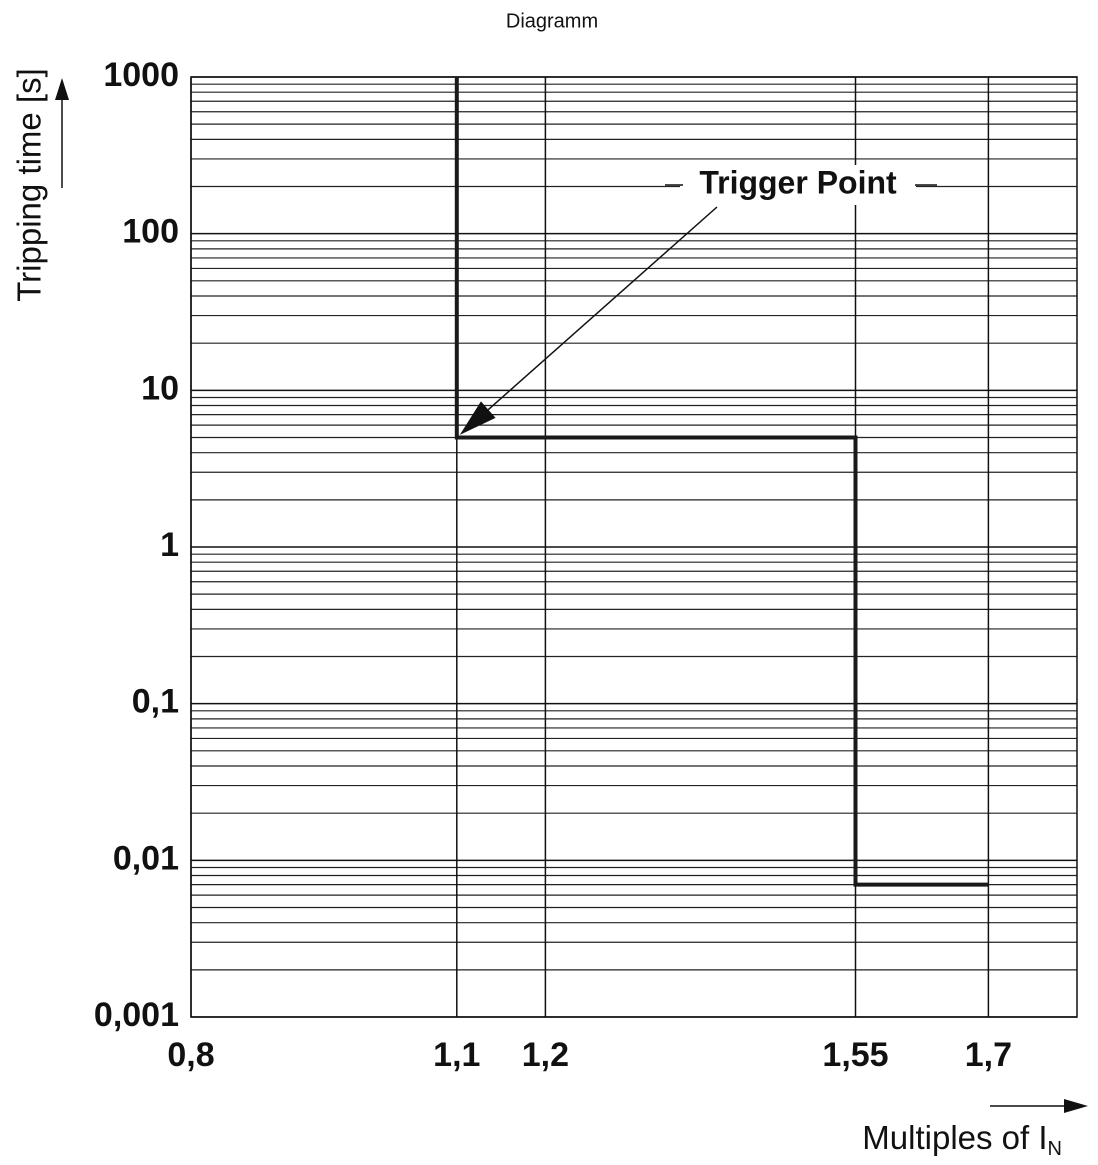  What do you see at coordinates (798, 182) in the screenshot?
I see `annotation: Trigger Point` at bounding box center [798, 182].